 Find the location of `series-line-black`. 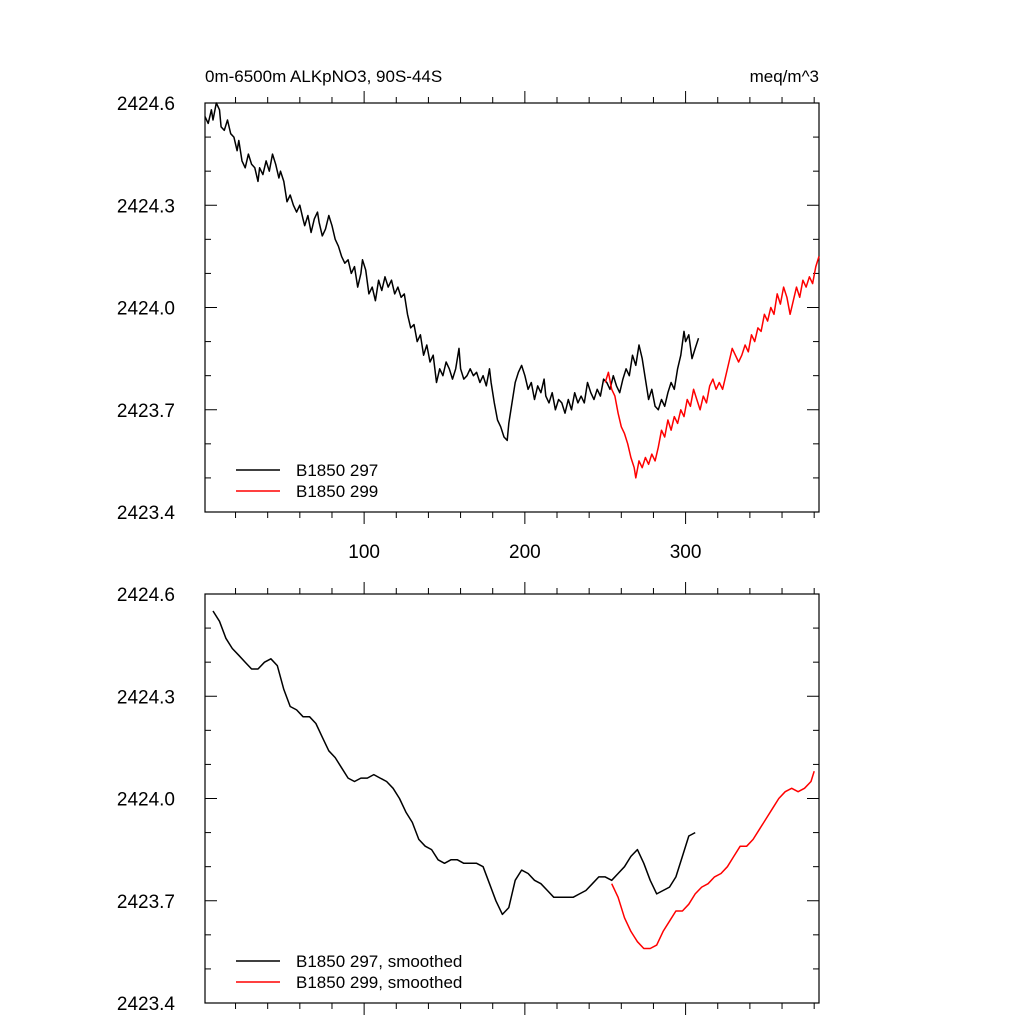

series-line-black is located at coordinates (454, 763).